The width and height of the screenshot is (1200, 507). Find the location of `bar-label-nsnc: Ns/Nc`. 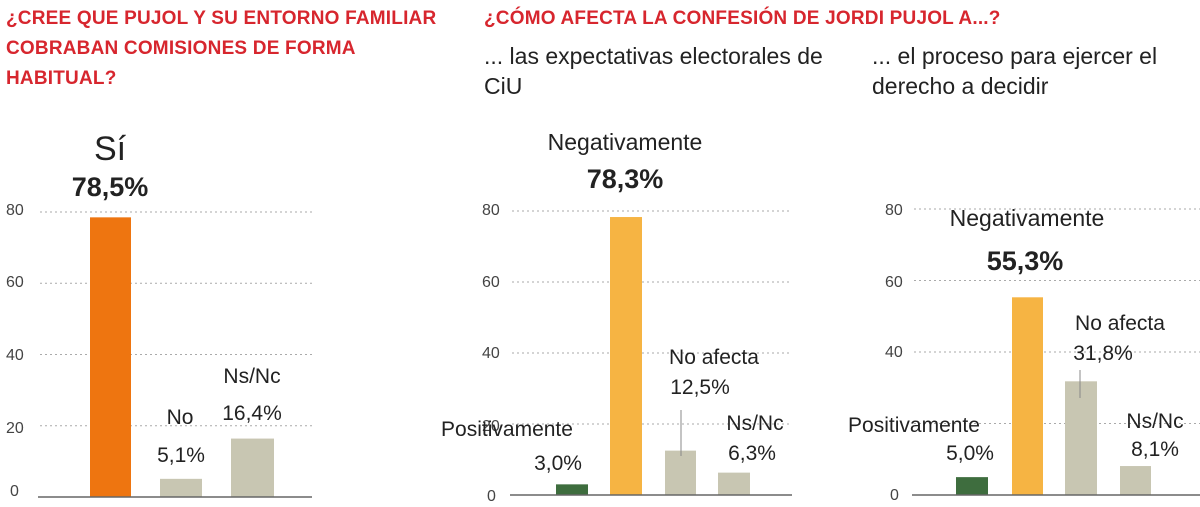

bar-label-nsnc: Ns/Nc is located at coordinates (251, 376).